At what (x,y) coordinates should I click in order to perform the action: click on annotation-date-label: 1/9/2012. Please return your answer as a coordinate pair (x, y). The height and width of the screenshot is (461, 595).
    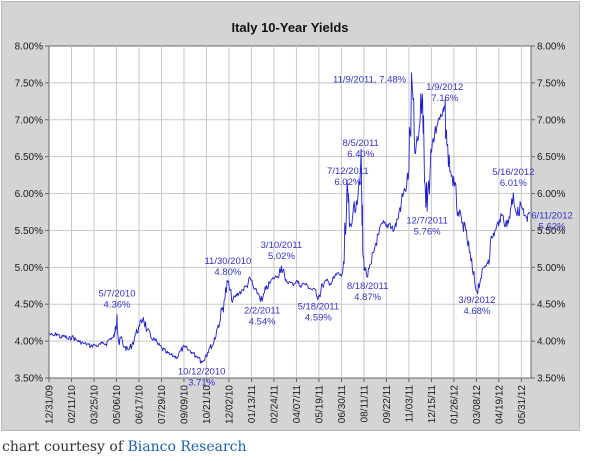
    Looking at the image, I should click on (444, 87).